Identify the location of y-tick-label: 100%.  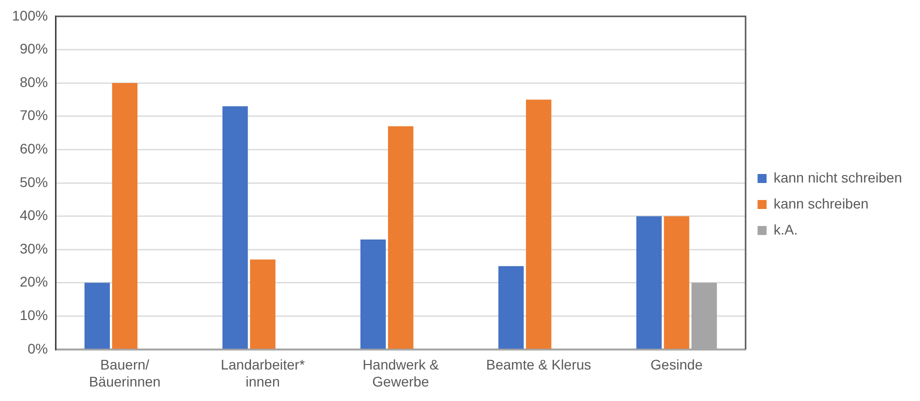
(30, 15).